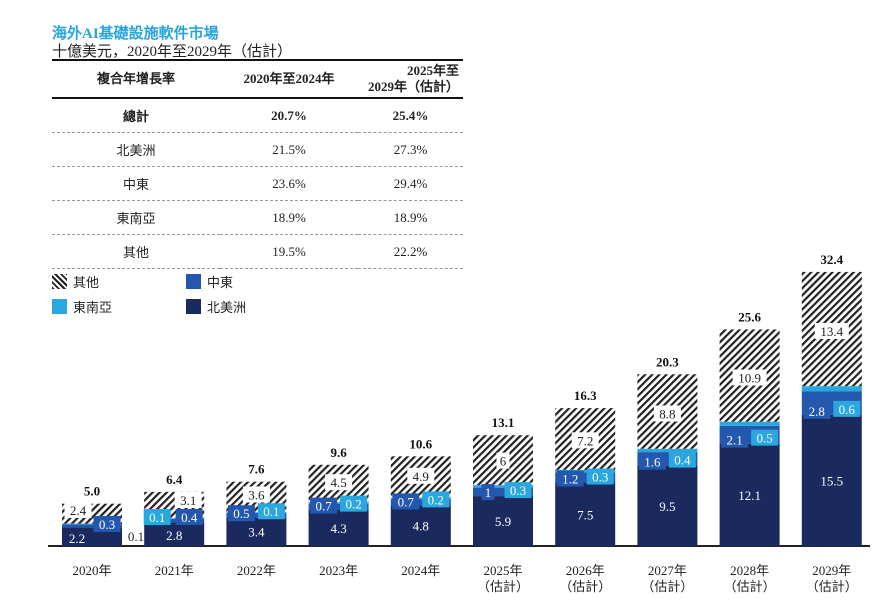 The height and width of the screenshot is (604, 886). Describe the element at coordinates (135, 34) in the screenshot. I see `chart-title: 海外AI基礎設施軟件市場` at that location.